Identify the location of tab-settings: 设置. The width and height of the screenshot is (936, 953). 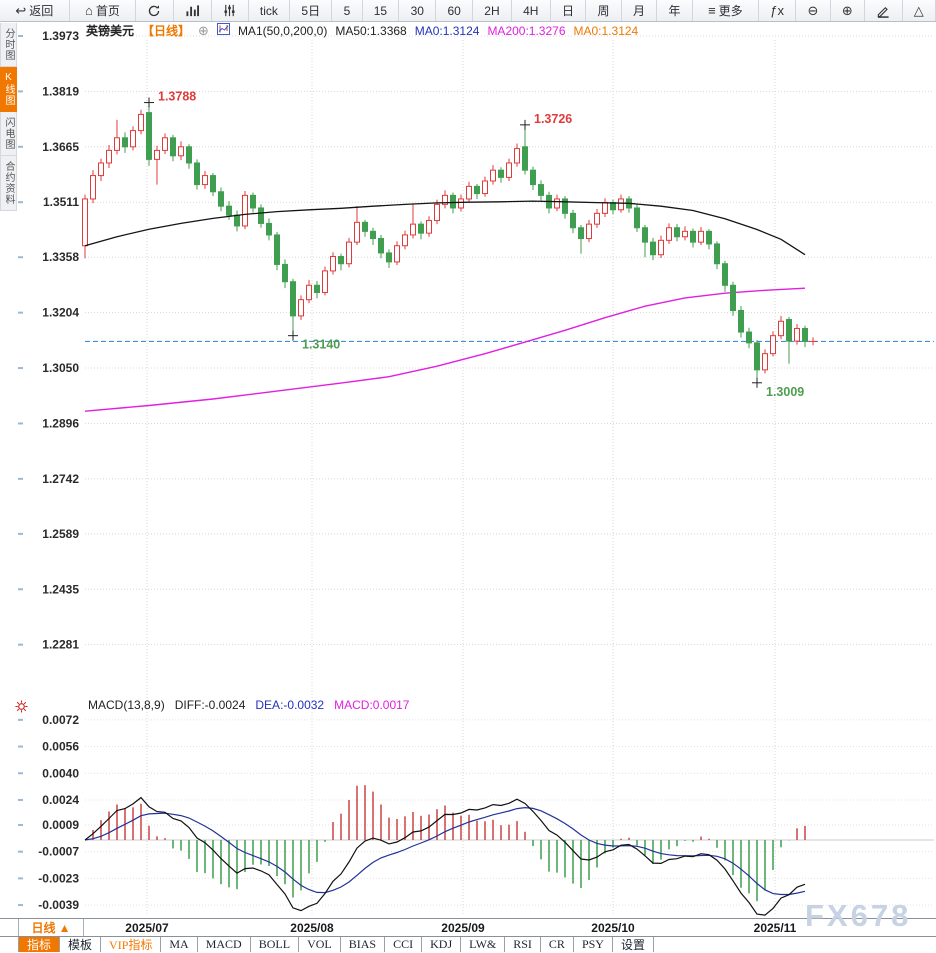
(633, 944).